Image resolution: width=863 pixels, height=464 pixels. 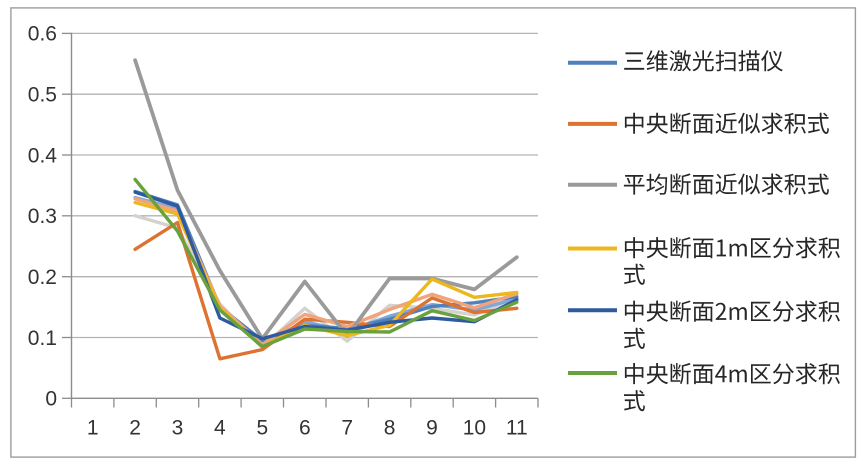 What do you see at coordinates (220, 428) in the screenshot?
I see `svg-text: 4` at bounding box center [220, 428].